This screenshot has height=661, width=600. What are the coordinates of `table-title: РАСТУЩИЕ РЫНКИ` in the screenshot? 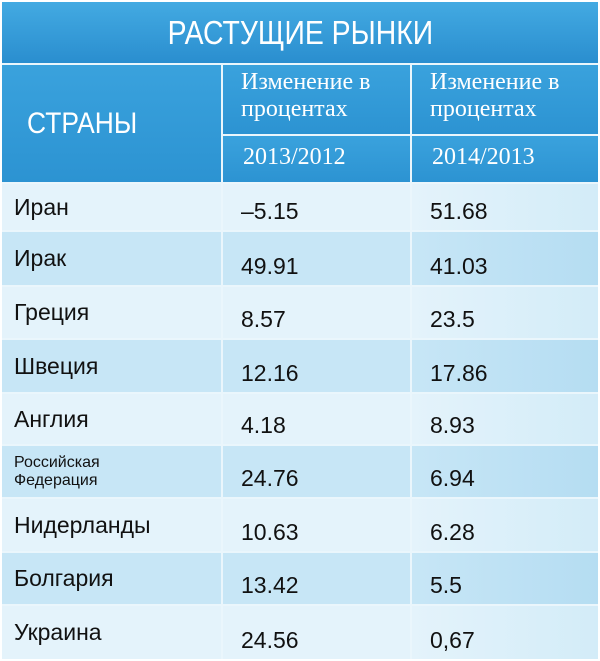 It's located at (300, 32).